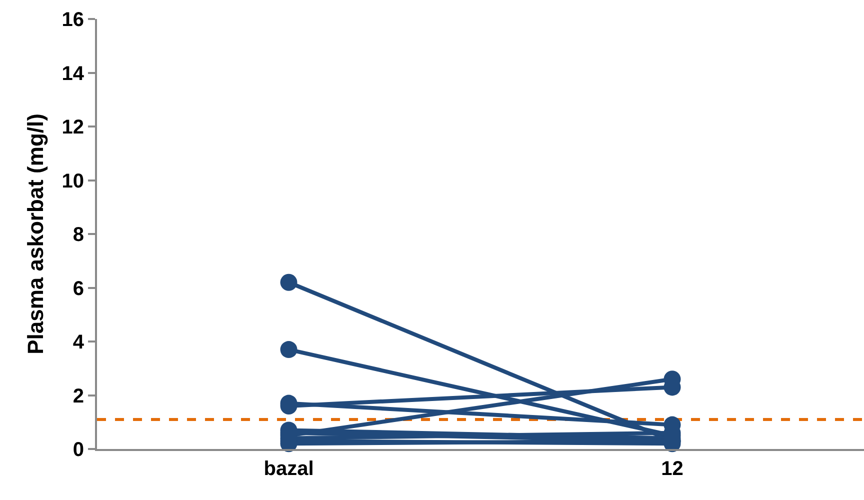 The image size is (864, 500). I want to click on y-tick-label: 0, so click(78, 450).